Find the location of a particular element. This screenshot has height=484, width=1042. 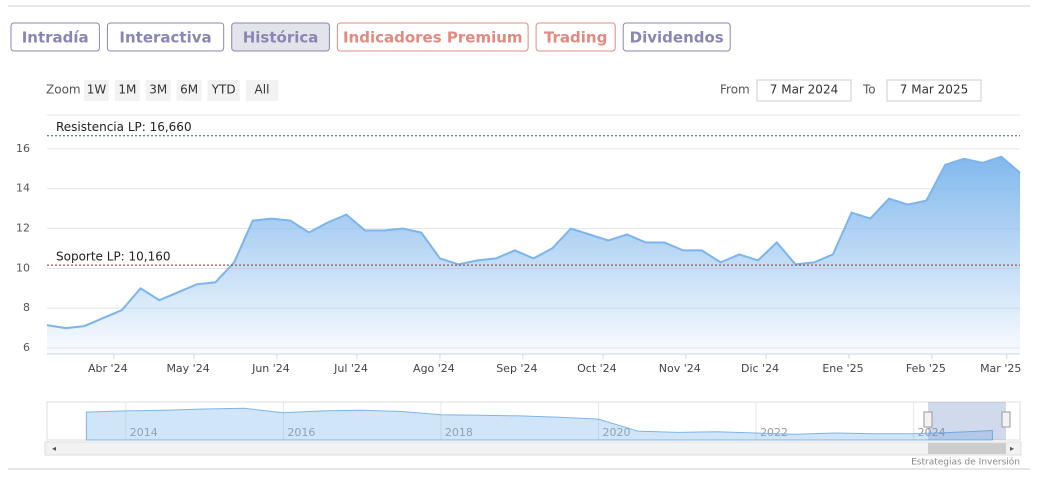

navigator-tick-label: 2016 is located at coordinates (301, 432).